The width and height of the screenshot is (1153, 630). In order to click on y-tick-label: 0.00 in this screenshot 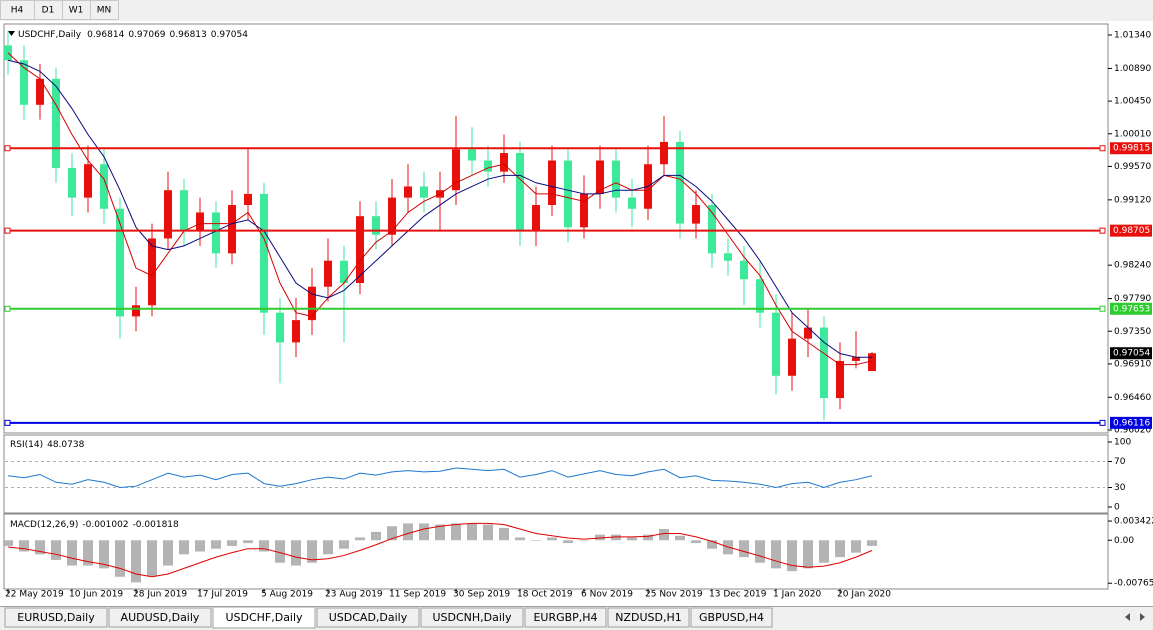, I will do `click(1124, 541)`.